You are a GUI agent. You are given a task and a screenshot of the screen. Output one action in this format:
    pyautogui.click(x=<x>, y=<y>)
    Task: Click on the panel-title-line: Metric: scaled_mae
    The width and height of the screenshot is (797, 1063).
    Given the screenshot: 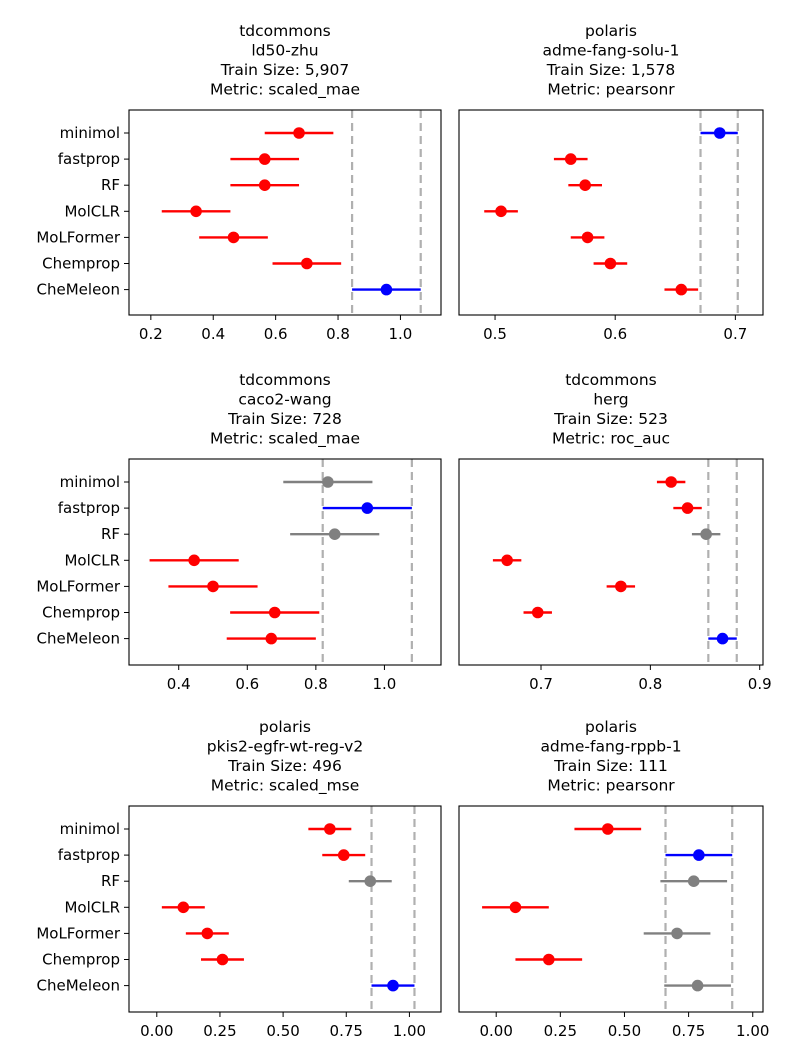 What is the action you would take?
    pyautogui.click(x=285, y=90)
    